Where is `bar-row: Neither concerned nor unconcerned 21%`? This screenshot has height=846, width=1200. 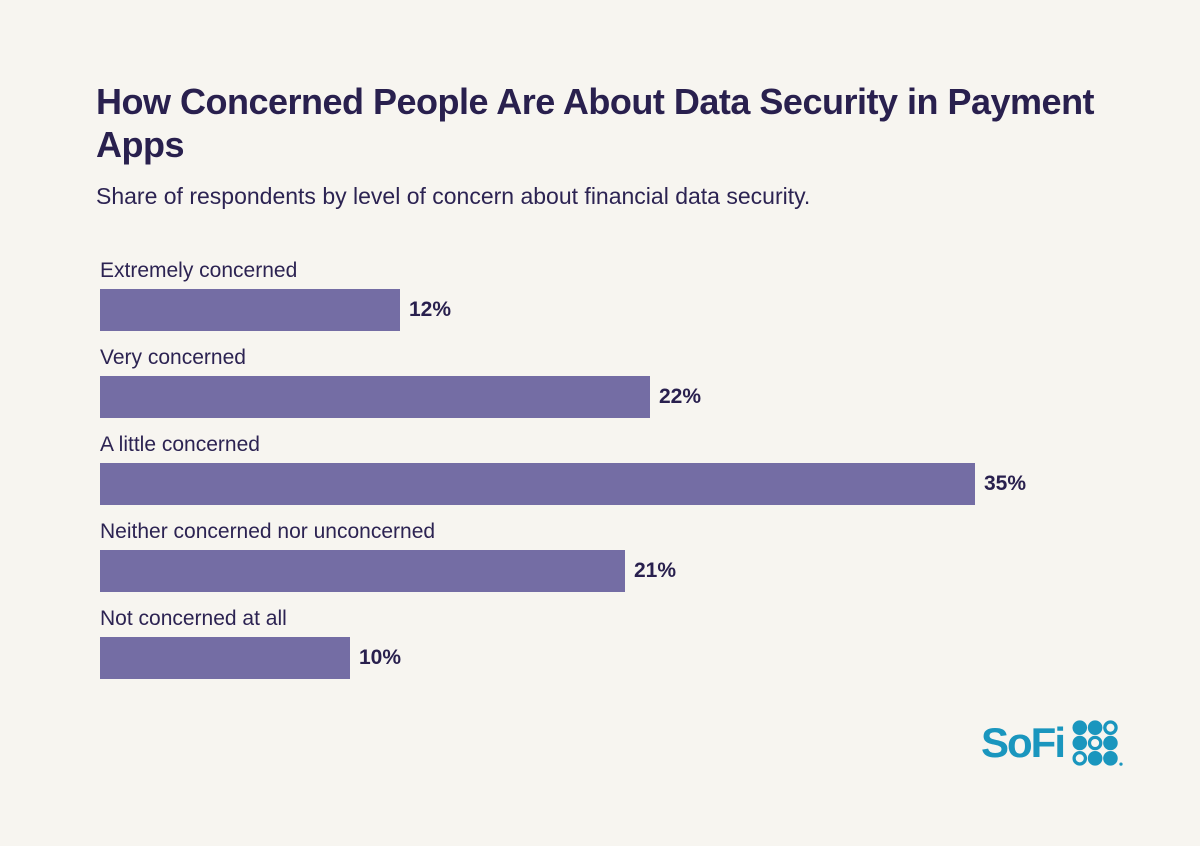 bar-row: Neither concerned nor unconcerned 21% is located at coordinates (630, 555).